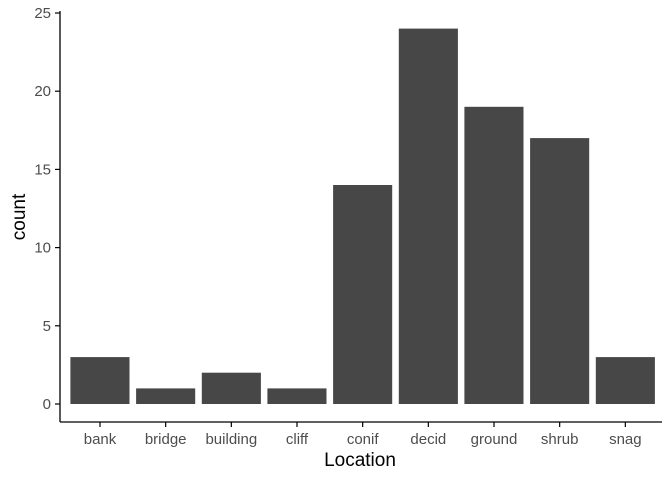 This screenshot has height=480, width=672. What do you see at coordinates (100, 380) in the screenshot?
I see `bar-bank` at bounding box center [100, 380].